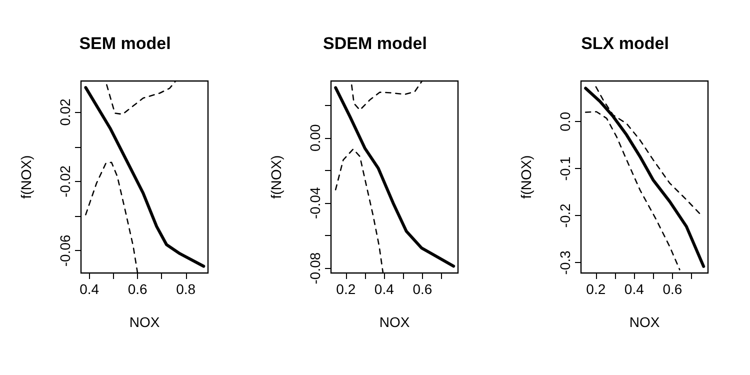 Image resolution: width=750 pixels, height=375 pixels. What do you see at coordinates (625, 43) in the screenshot?
I see `chart-title: SLX model` at bounding box center [625, 43].